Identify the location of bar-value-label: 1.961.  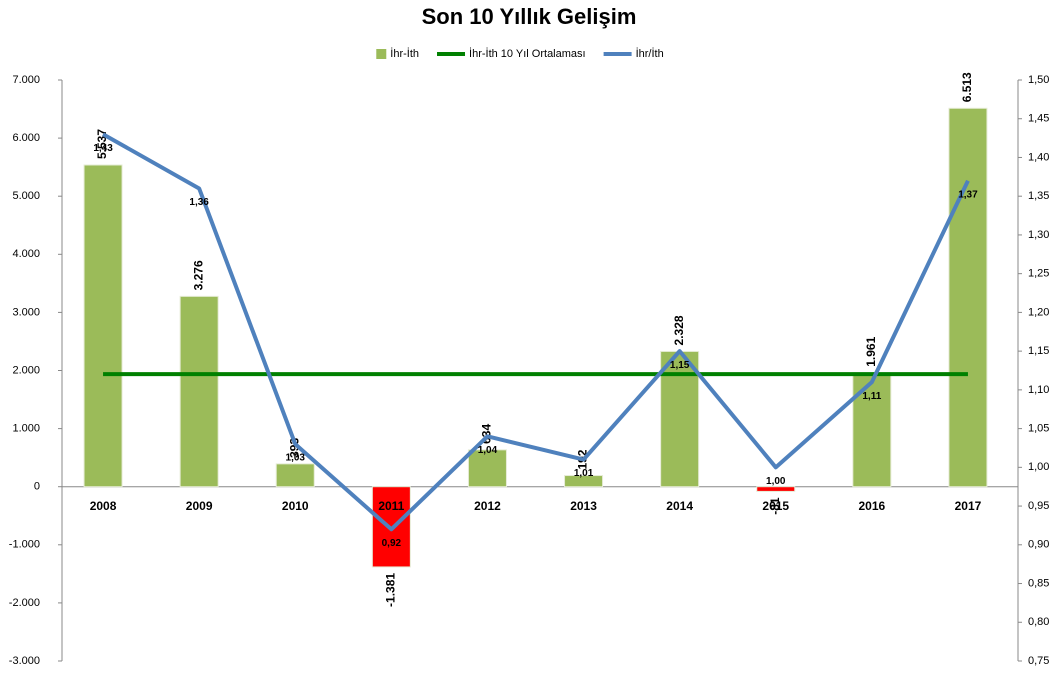
(871, 351).